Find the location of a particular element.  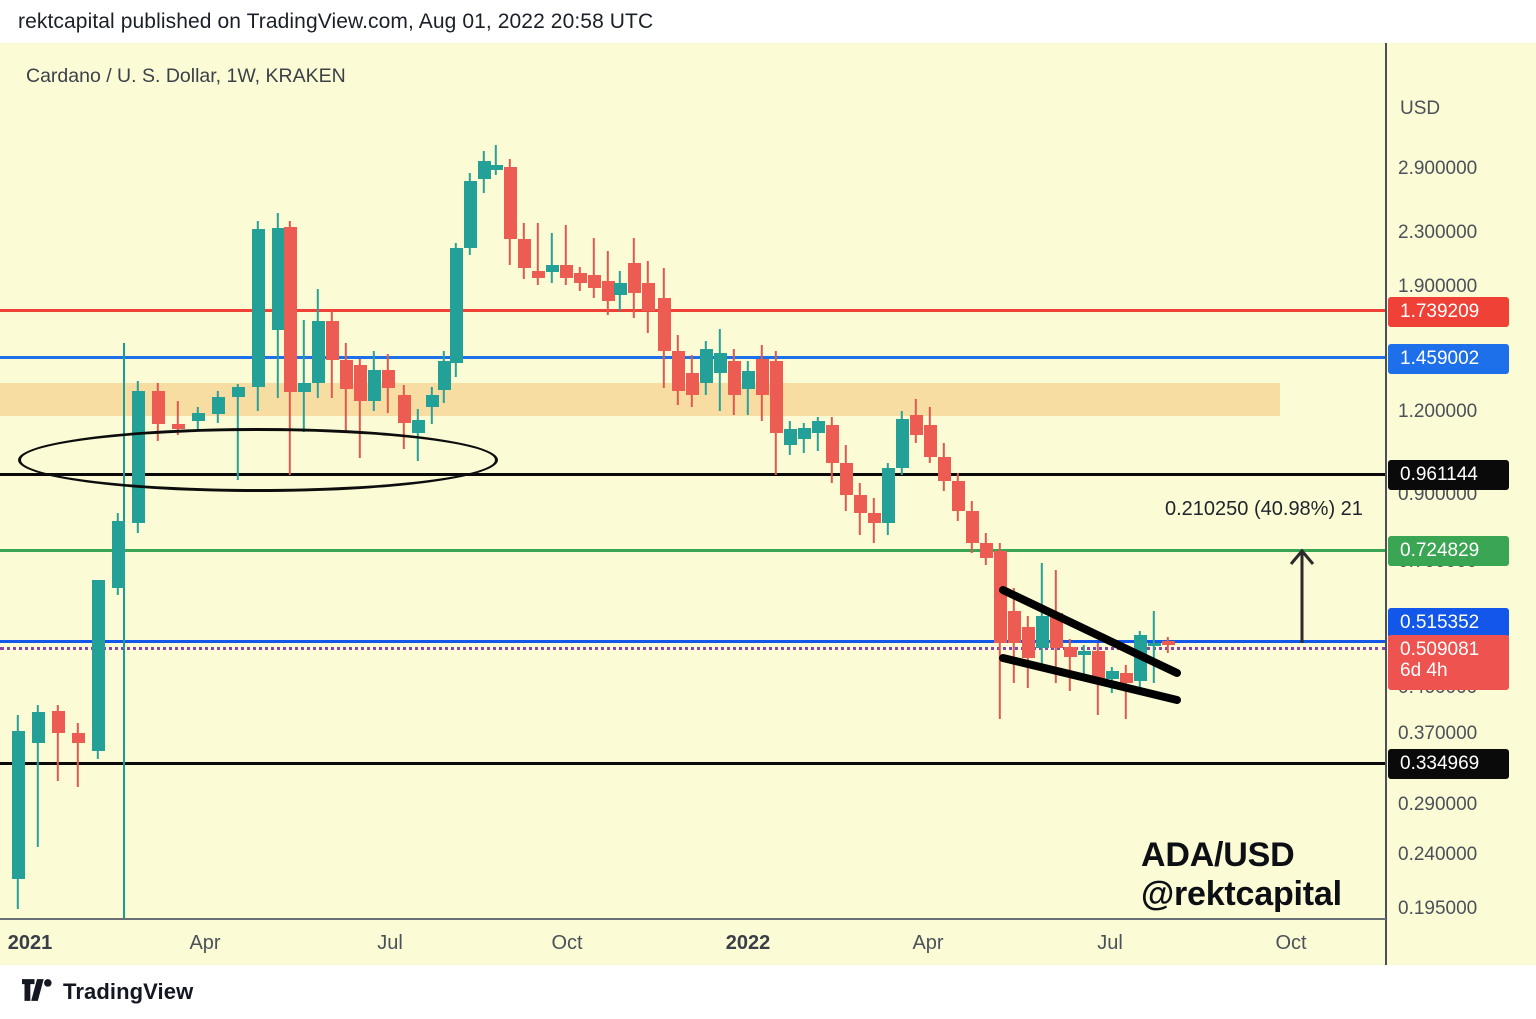

level-black-badge: 0.961144 is located at coordinates (1448, 475).